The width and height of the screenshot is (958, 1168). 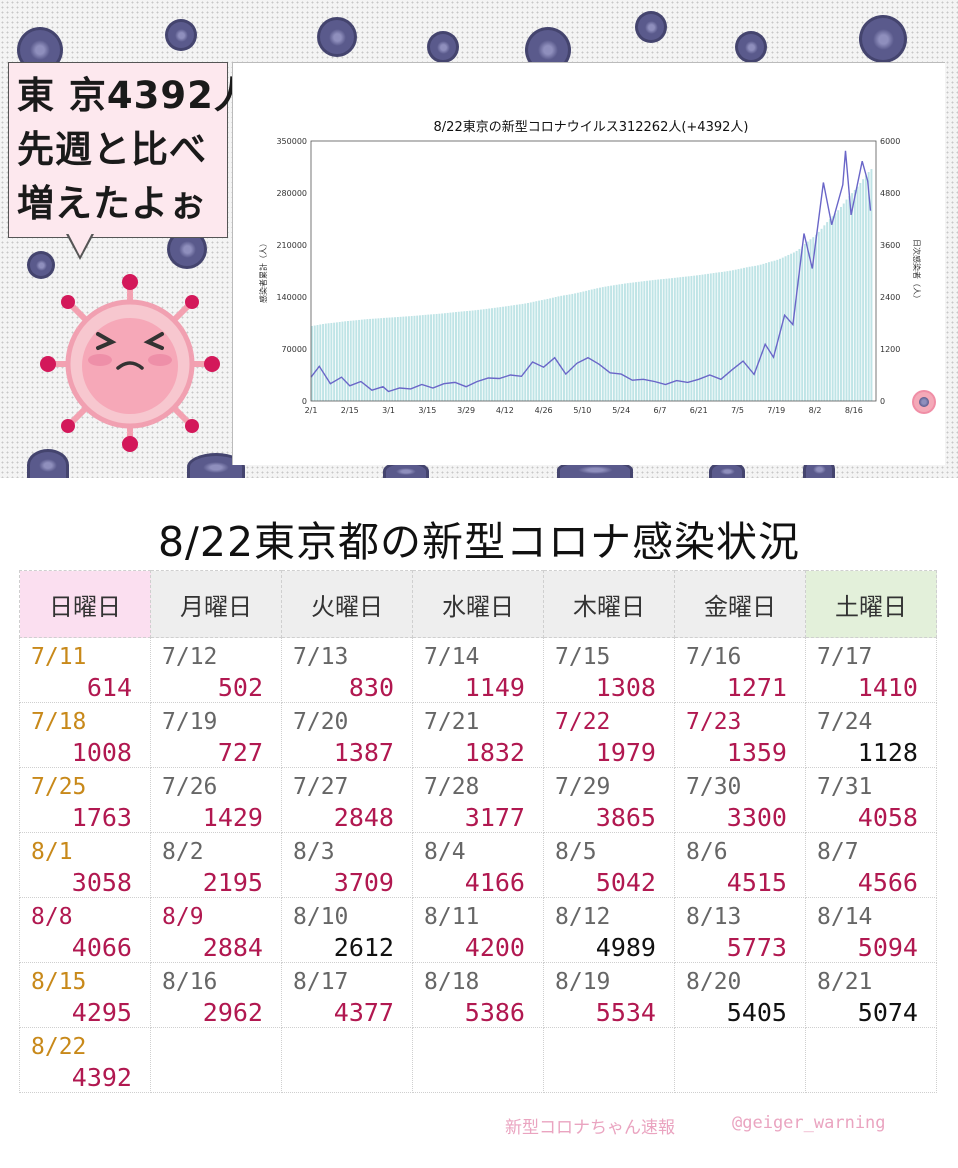 I want to click on bubble-line: 先週と比べ, so click(x=112, y=149).